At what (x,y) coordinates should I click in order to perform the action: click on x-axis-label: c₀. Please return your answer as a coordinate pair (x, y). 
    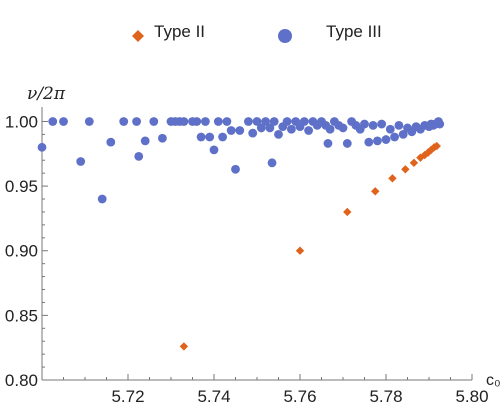
    Looking at the image, I should click on (493, 380).